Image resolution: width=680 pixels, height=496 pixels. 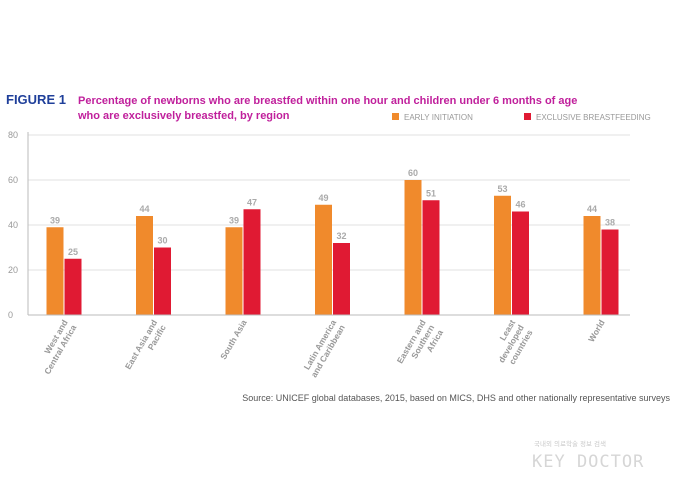 I want to click on value-labels: 39 25 44 30 39 47 49 32 60 51 53 46 44 38, so click(x=332, y=212).